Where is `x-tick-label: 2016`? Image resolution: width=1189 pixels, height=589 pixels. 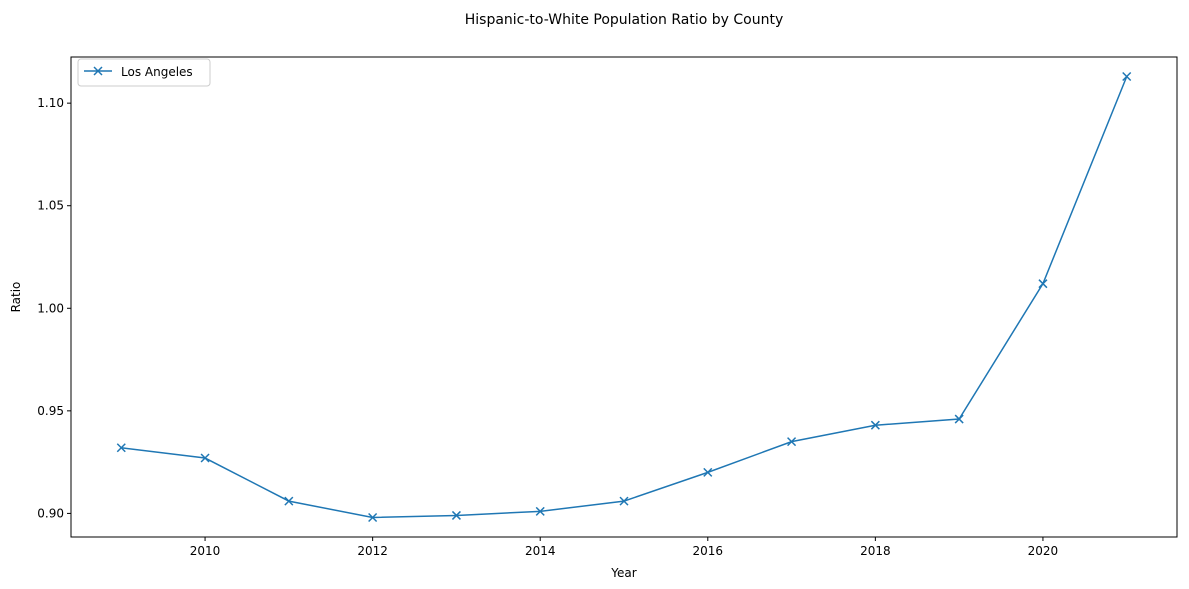 x-tick-label: 2016 is located at coordinates (708, 551).